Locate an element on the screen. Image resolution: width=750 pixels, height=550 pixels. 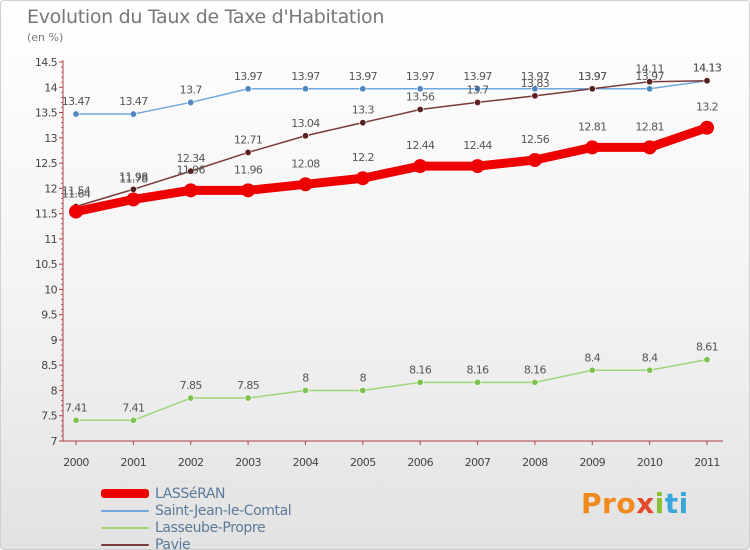
y-tick-label: 10 is located at coordinates (50, 289).